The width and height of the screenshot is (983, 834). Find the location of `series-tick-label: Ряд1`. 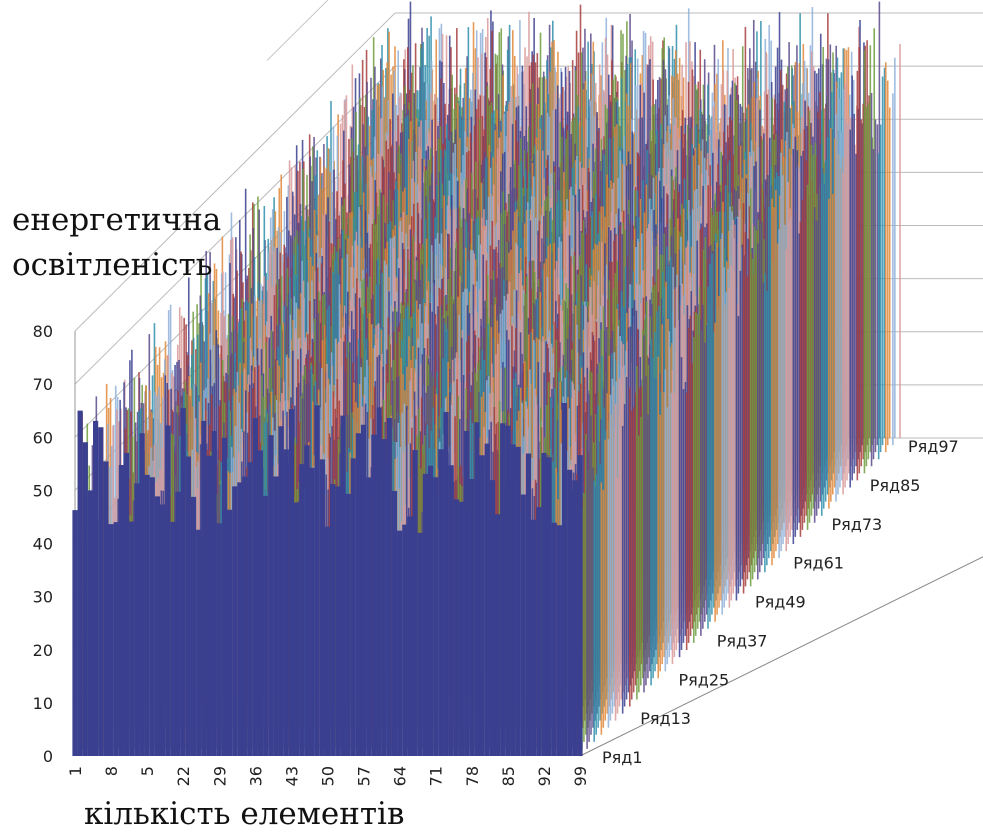

series-tick-label: Ряд1 is located at coordinates (622, 757).